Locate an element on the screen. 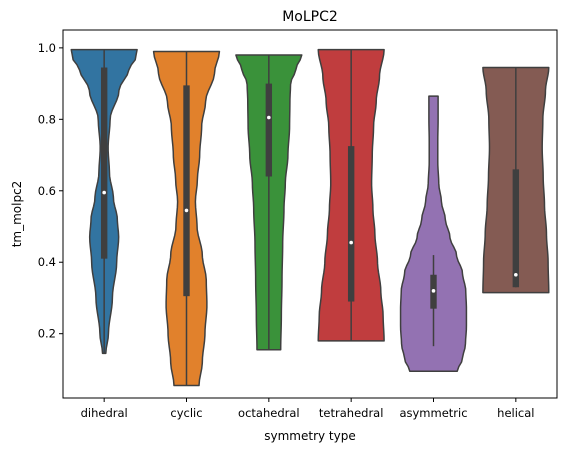 The height and width of the screenshot is (453, 567). y-axis: 0.2 0.4 0.6 0.8 1.0 is located at coordinates (50, 191).